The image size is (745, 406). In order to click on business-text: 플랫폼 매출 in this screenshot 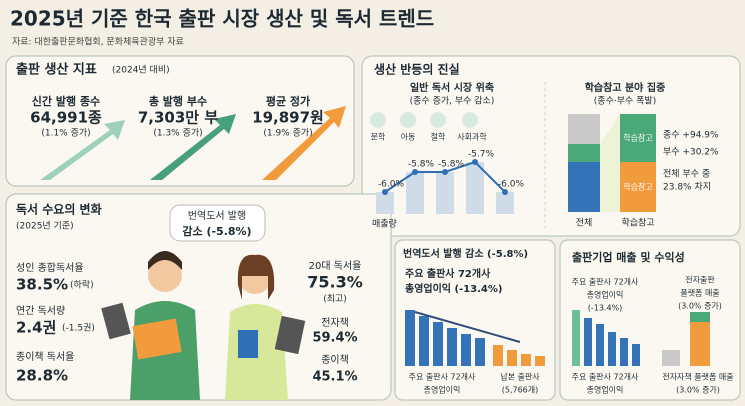, I will do `click(699, 293)`.